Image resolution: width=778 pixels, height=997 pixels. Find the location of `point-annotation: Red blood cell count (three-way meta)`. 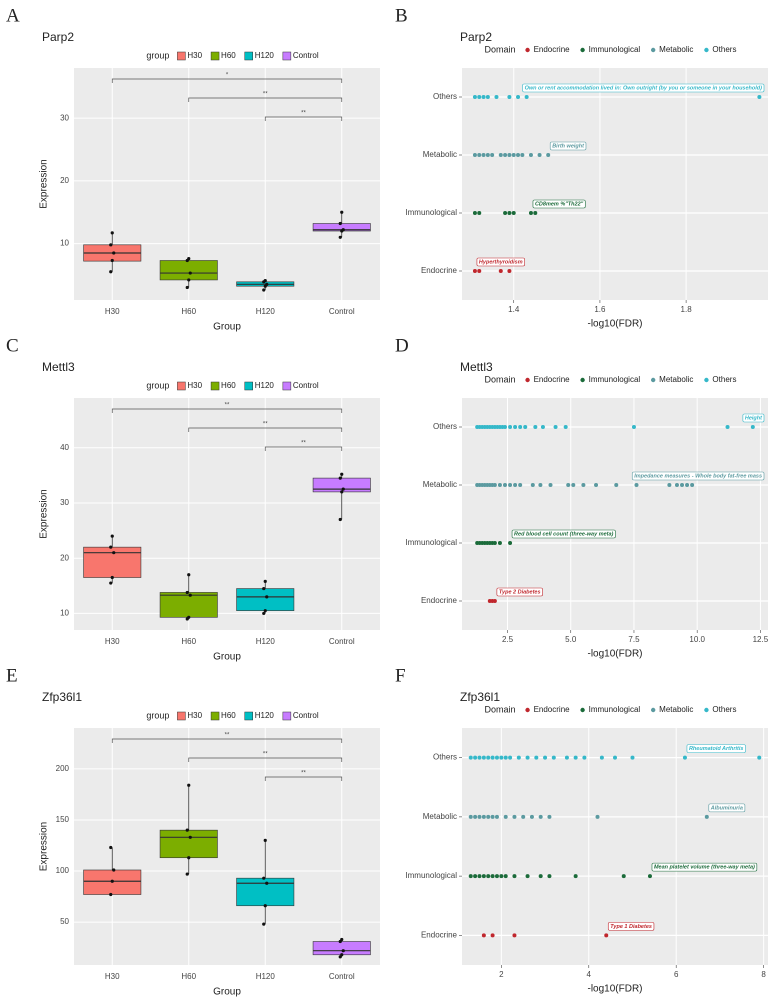

point-annotation: Red blood cell count (three-way meta) is located at coordinates (563, 534).